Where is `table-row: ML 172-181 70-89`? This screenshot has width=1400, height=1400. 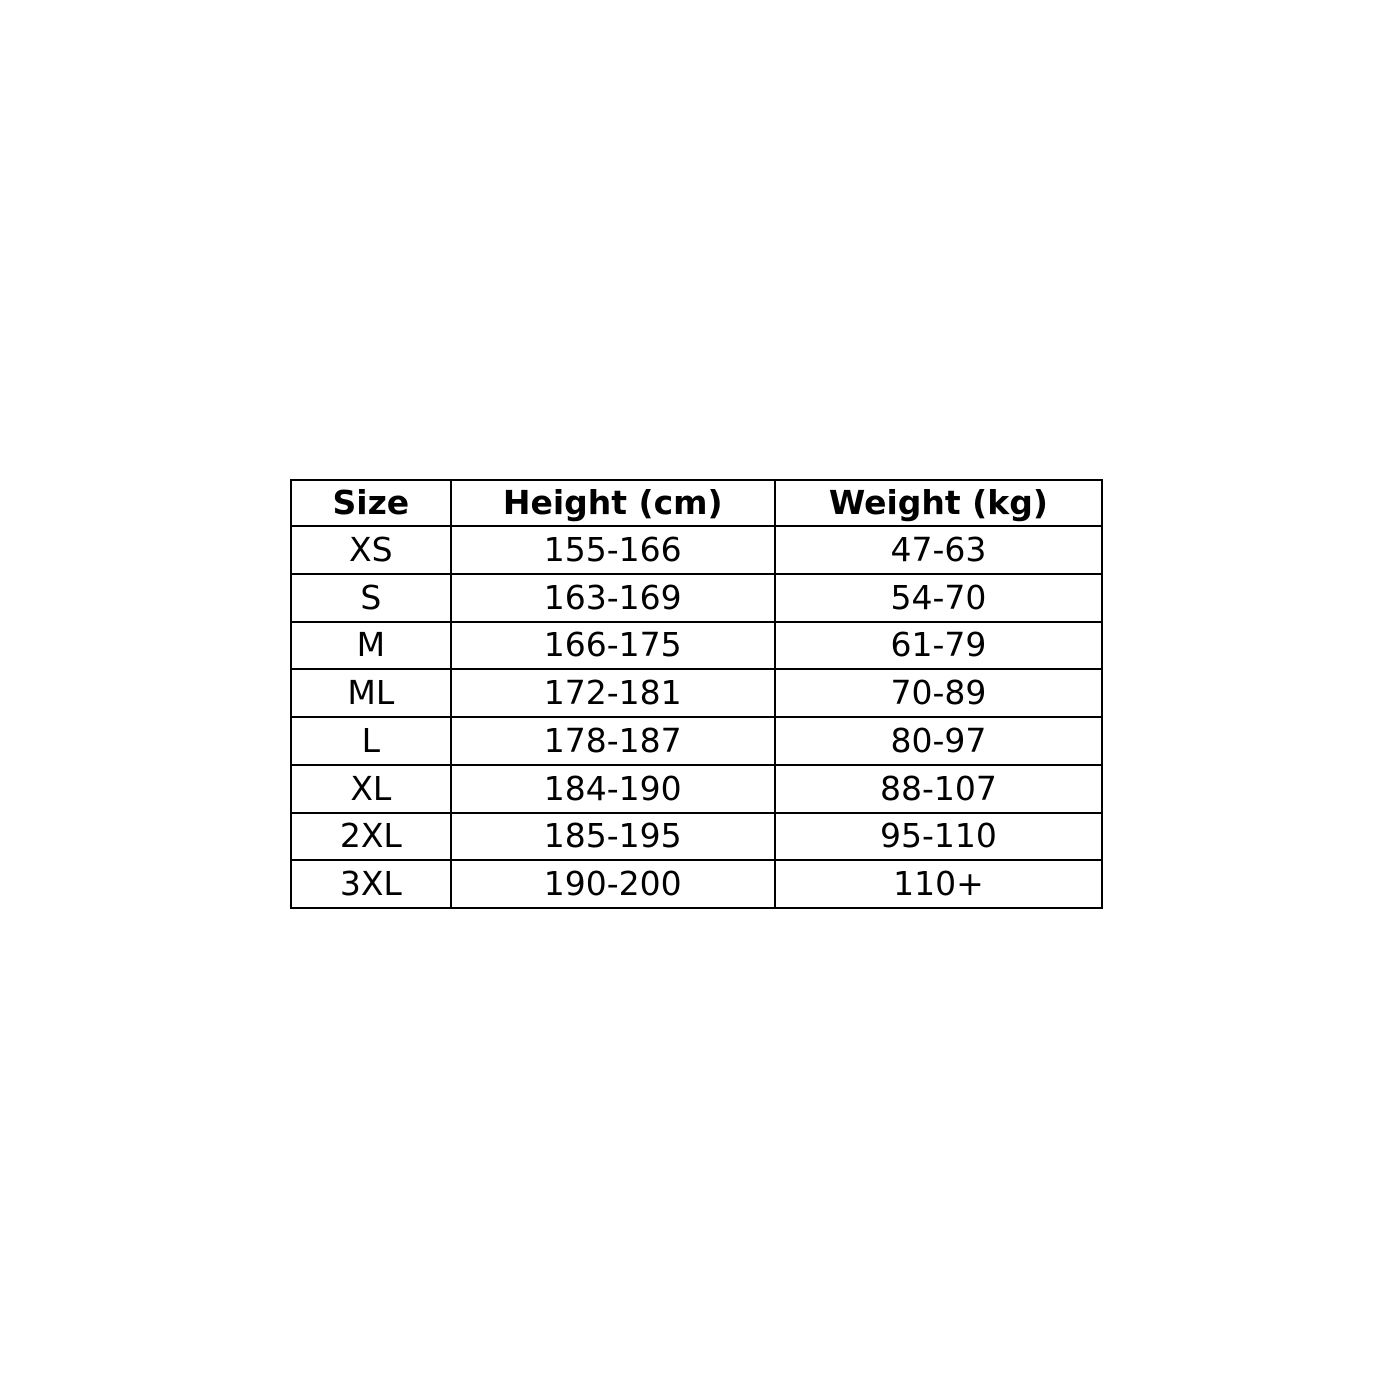
table-row: ML 172-181 70-89 is located at coordinates (697, 693).